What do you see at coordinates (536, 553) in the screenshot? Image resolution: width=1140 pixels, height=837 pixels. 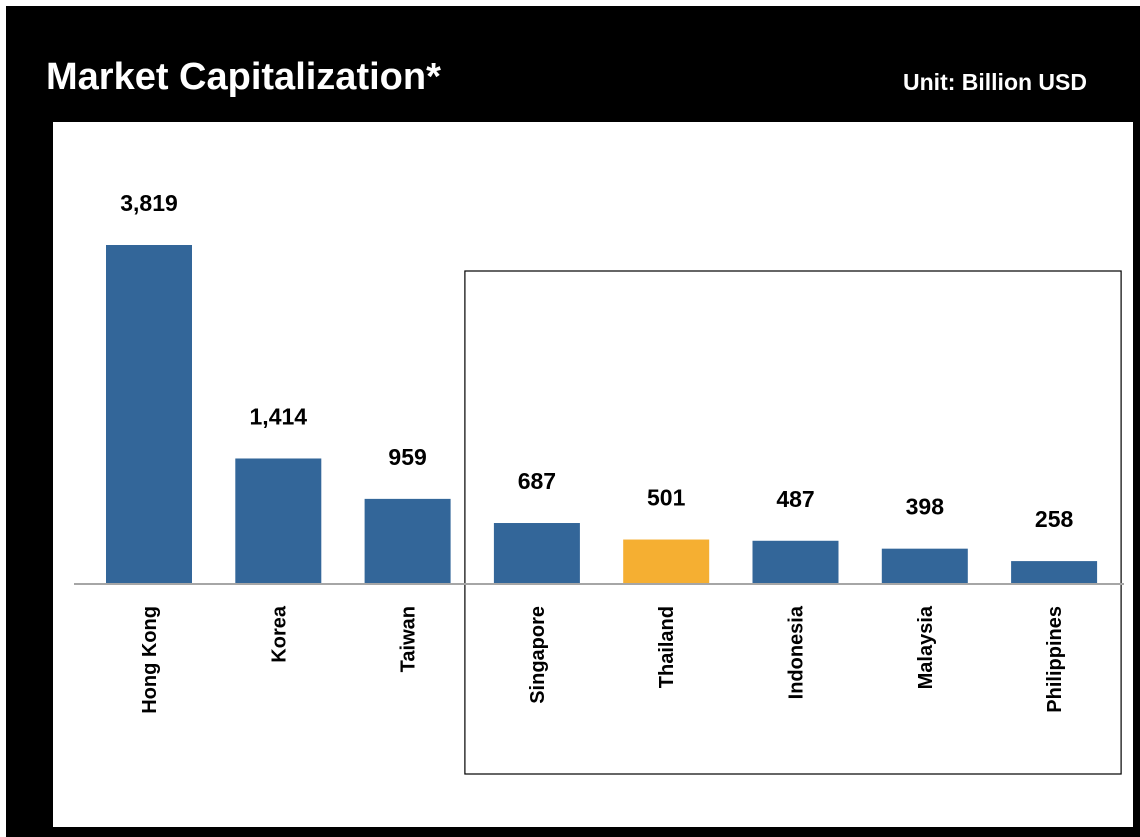 I see `bar-singapore` at bounding box center [536, 553].